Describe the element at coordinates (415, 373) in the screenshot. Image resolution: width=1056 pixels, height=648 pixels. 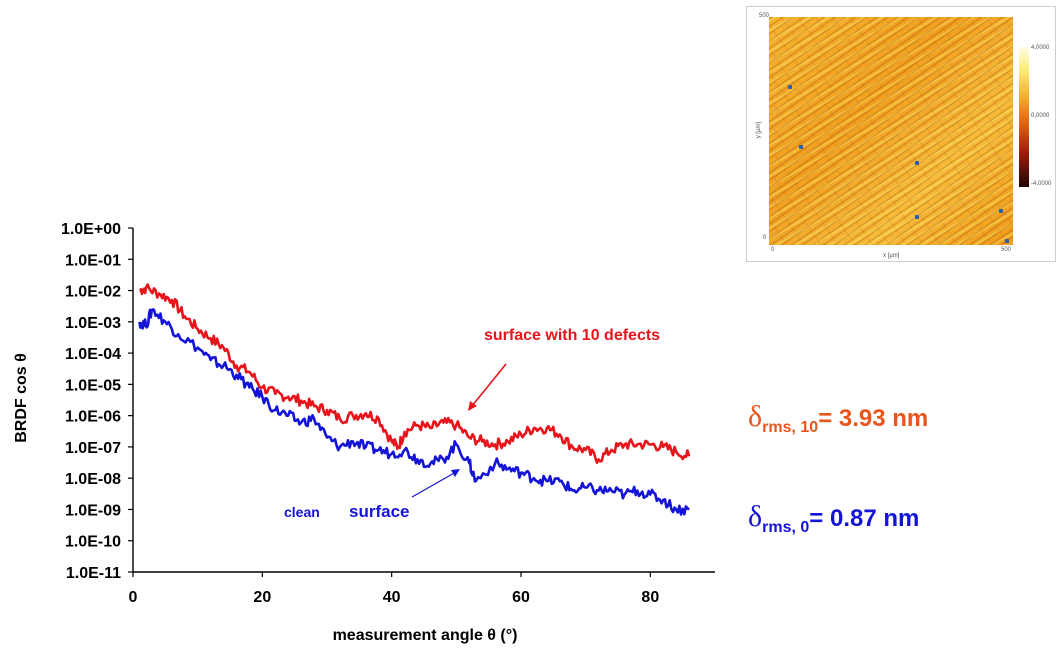
I see `defects-series-line` at that location.